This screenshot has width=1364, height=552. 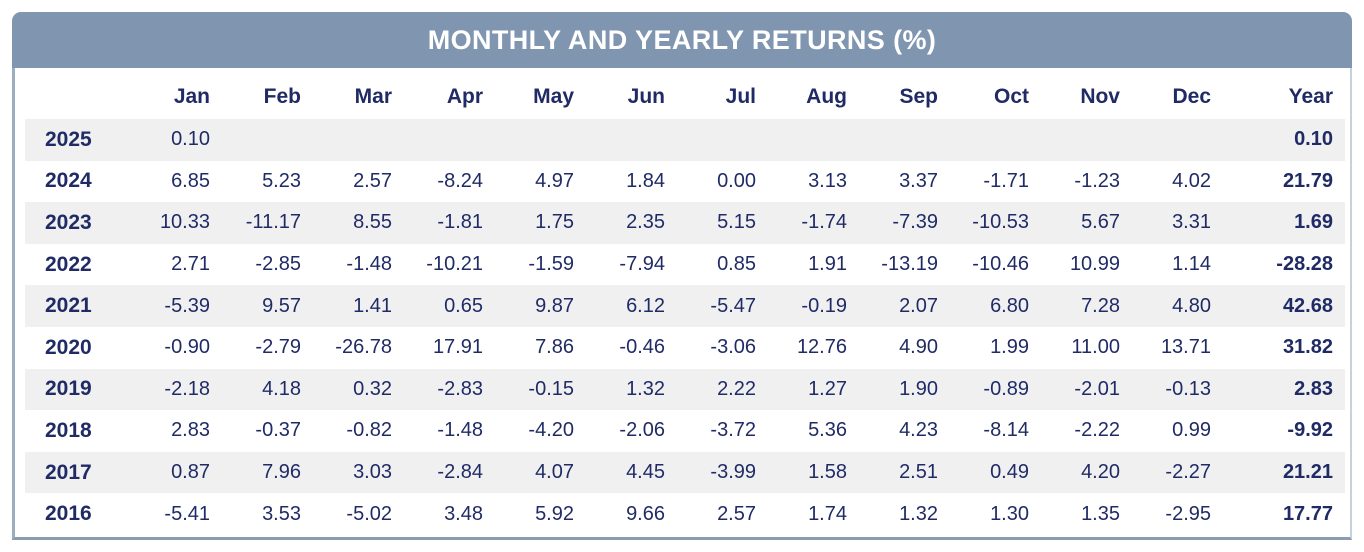 I want to click on value-cell: 2.22, so click(x=736, y=388).